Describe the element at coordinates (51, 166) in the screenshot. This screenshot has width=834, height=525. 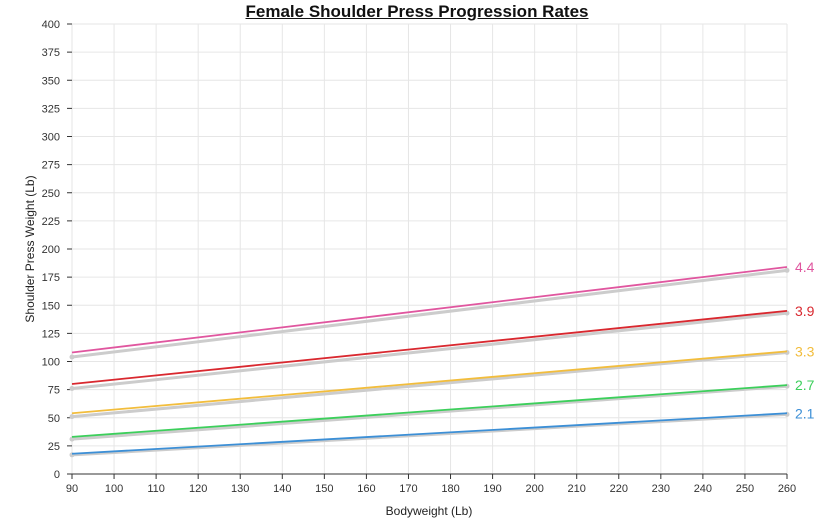
I see `y-tick-label: 275` at that location.